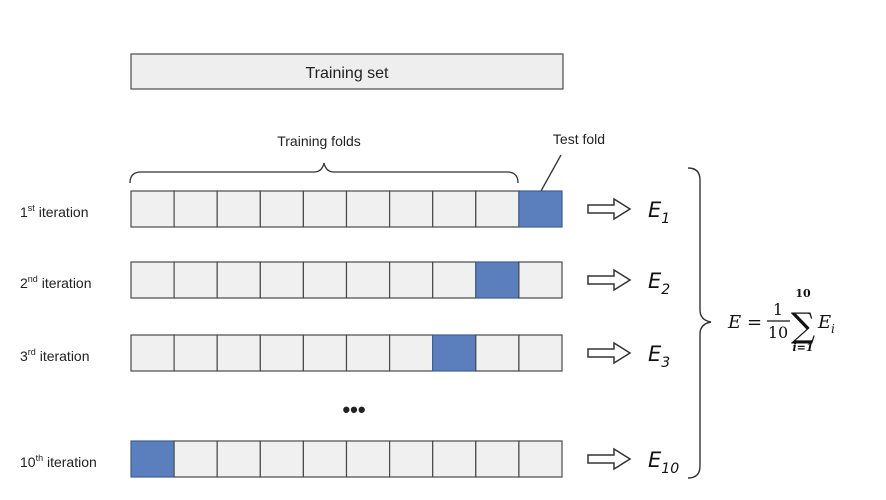 The image size is (886, 500). I want to click on error-subscript: 1, so click(665, 219).